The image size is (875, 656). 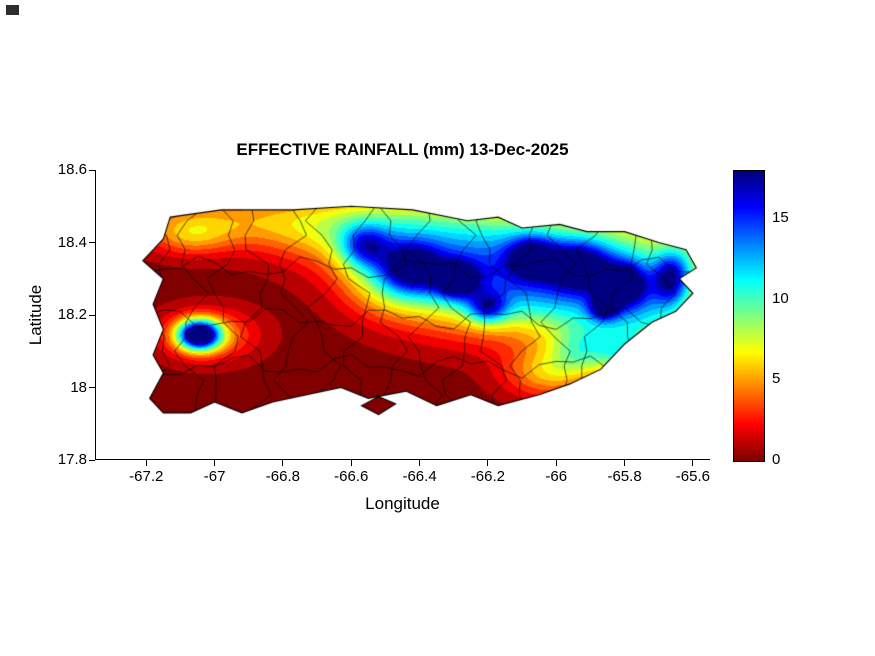 I want to click on x-tick-label: -66.4, so click(x=419, y=476).